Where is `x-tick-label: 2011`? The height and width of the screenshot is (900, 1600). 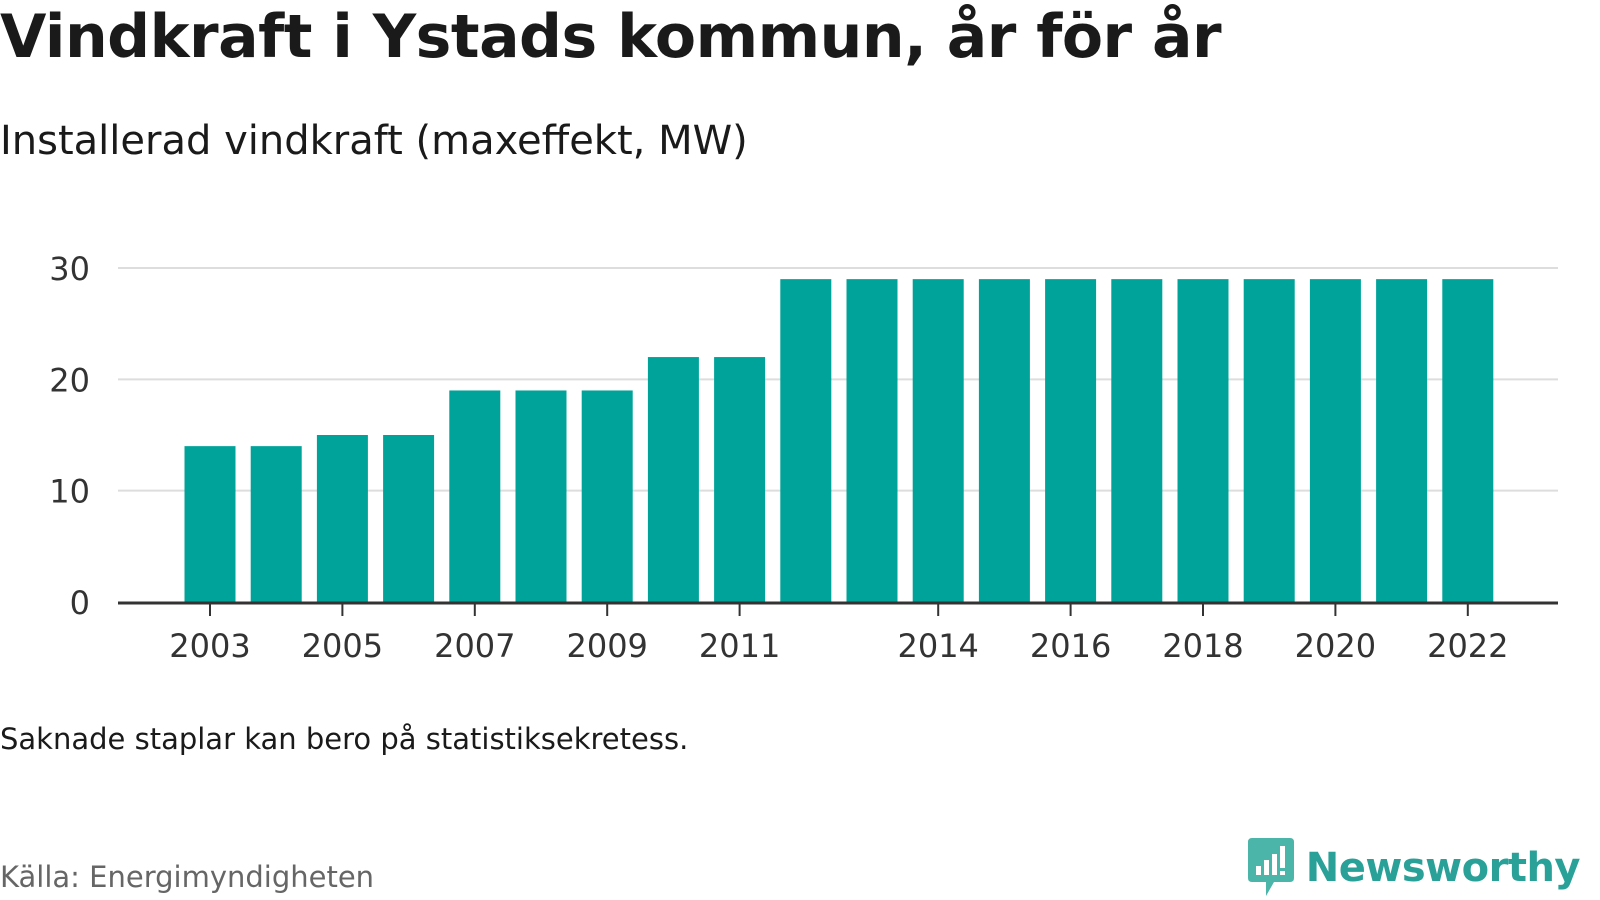 x-tick-label: 2011 is located at coordinates (739, 643).